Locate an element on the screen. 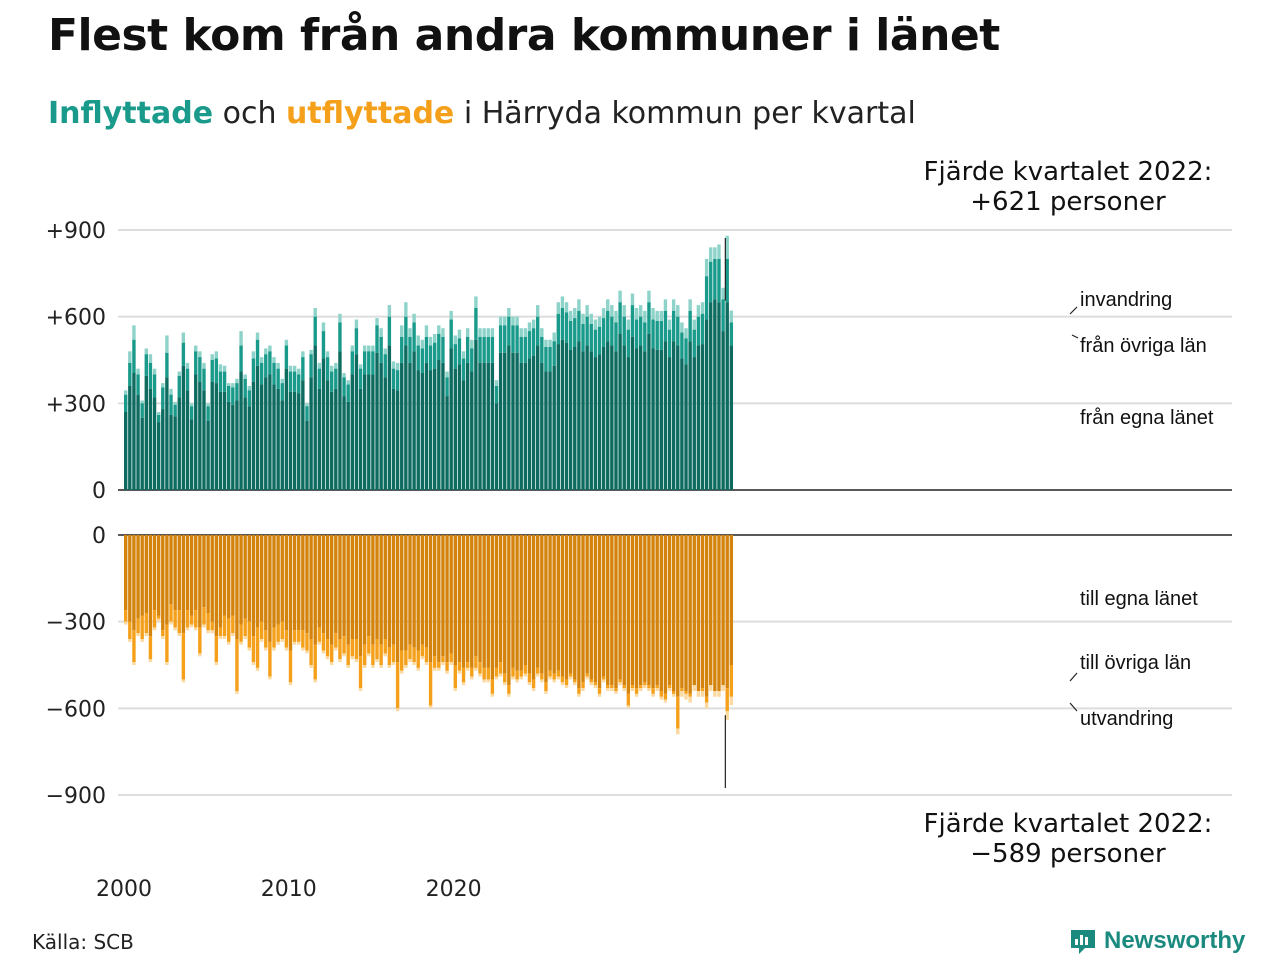 This screenshot has width=1280, height=960. series-label-in-abroad: invandring is located at coordinates (1126, 300).